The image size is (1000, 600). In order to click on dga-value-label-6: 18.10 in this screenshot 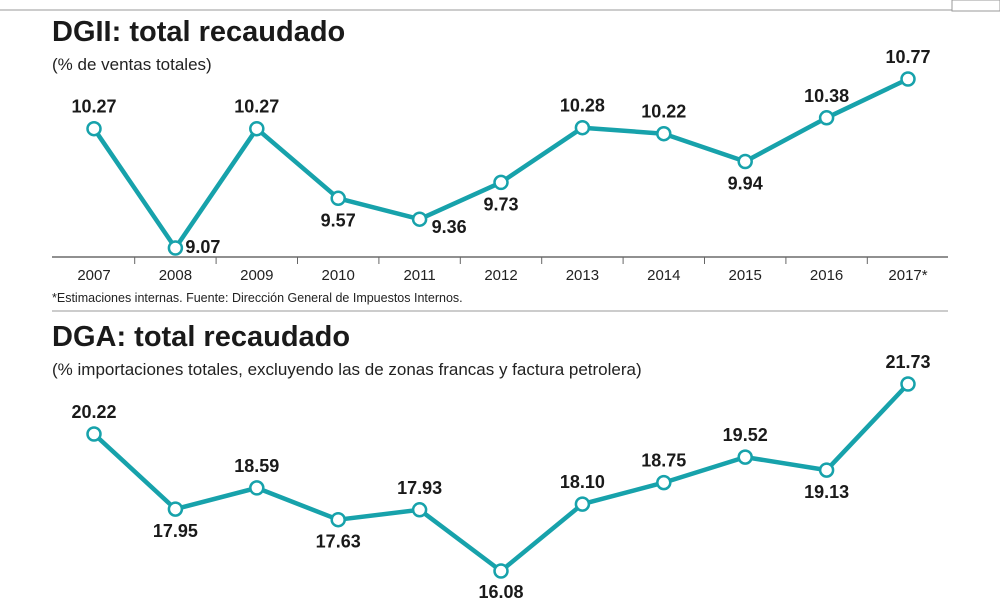, I will do `click(582, 482)`.